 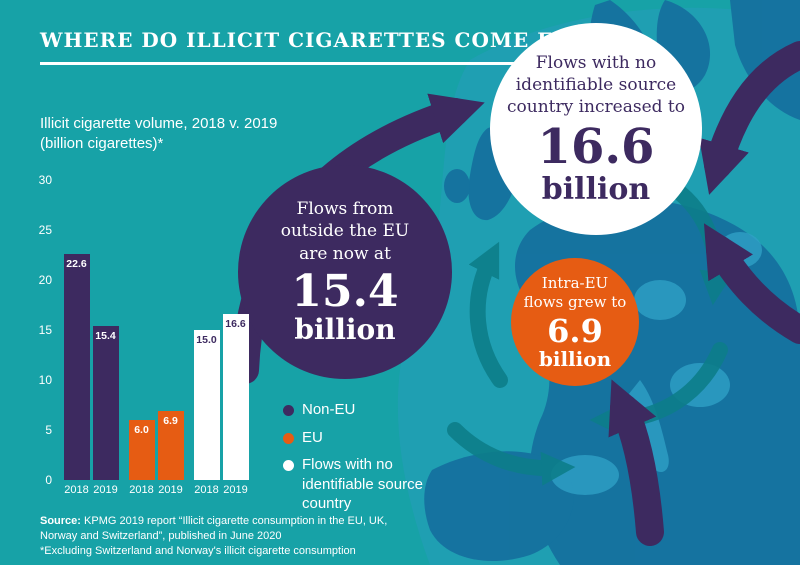 I want to click on y-axis-tick-5: 5, so click(x=48, y=430).